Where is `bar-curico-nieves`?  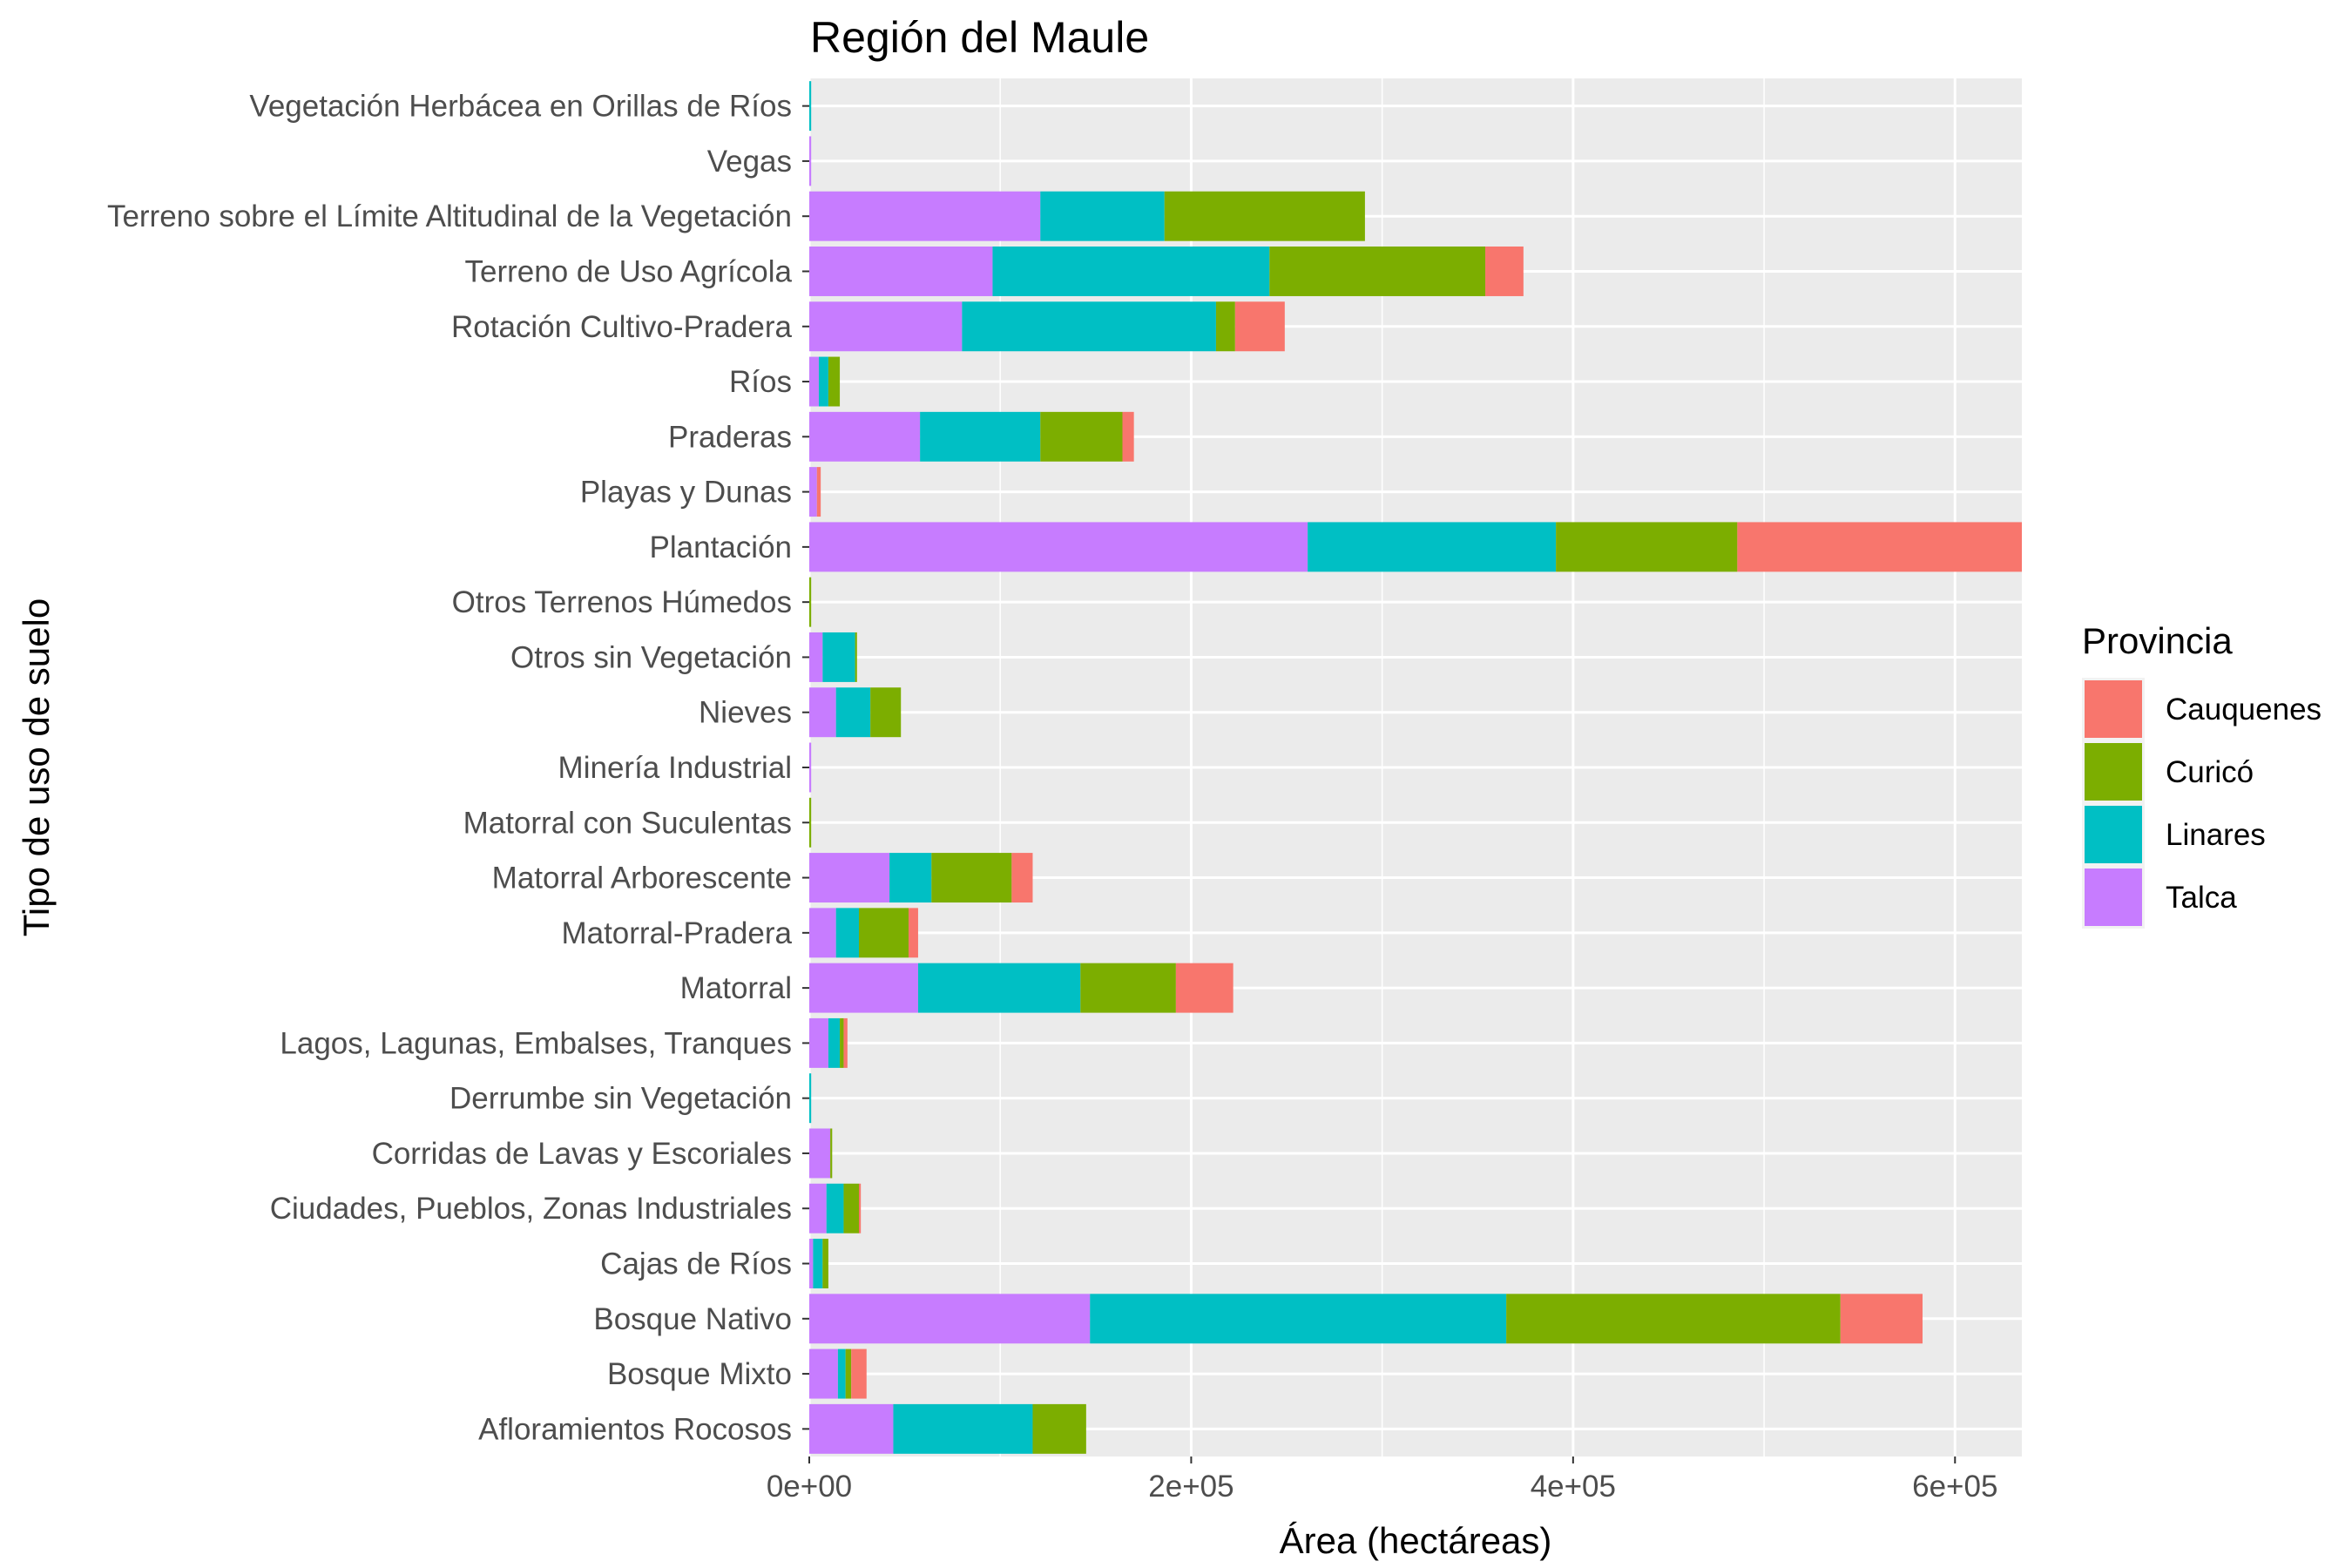
bar-curico-nieves is located at coordinates (886, 712).